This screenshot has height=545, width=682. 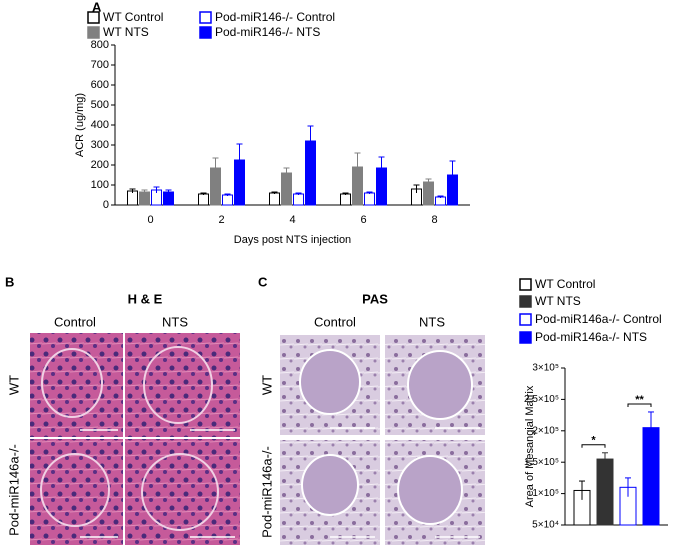 What do you see at coordinates (292, 240) in the screenshot?
I see `x-axis-label: Days post NTS injection` at bounding box center [292, 240].